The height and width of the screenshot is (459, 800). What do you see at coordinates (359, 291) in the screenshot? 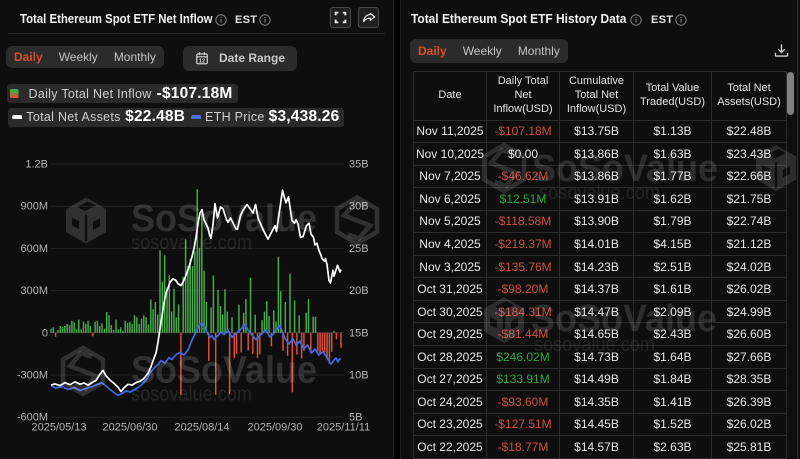
I see `svg-text: 20B` at bounding box center [359, 291].